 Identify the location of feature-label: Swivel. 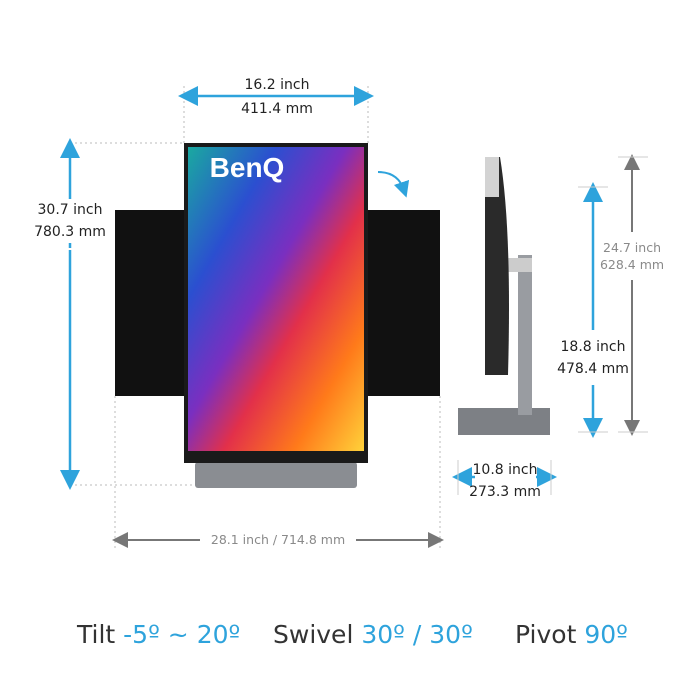
(313, 634).